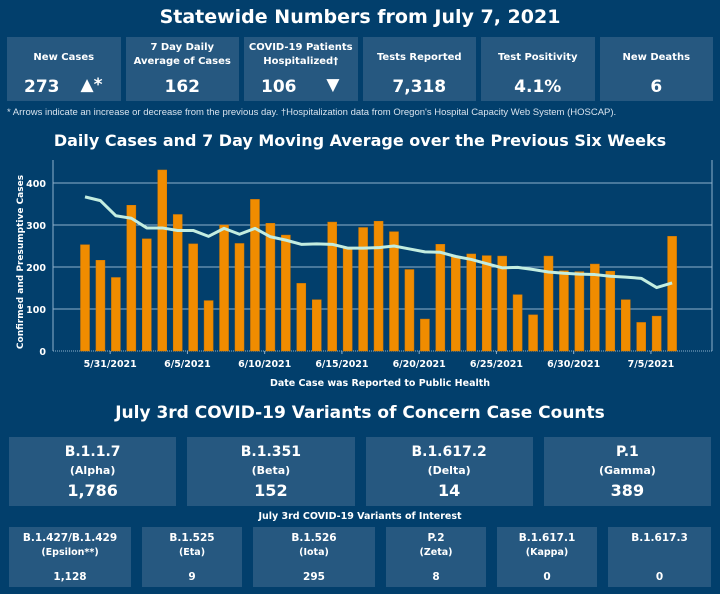 This screenshot has width=720, height=594. I want to click on kpi-value: 4.1%, so click(538, 87).